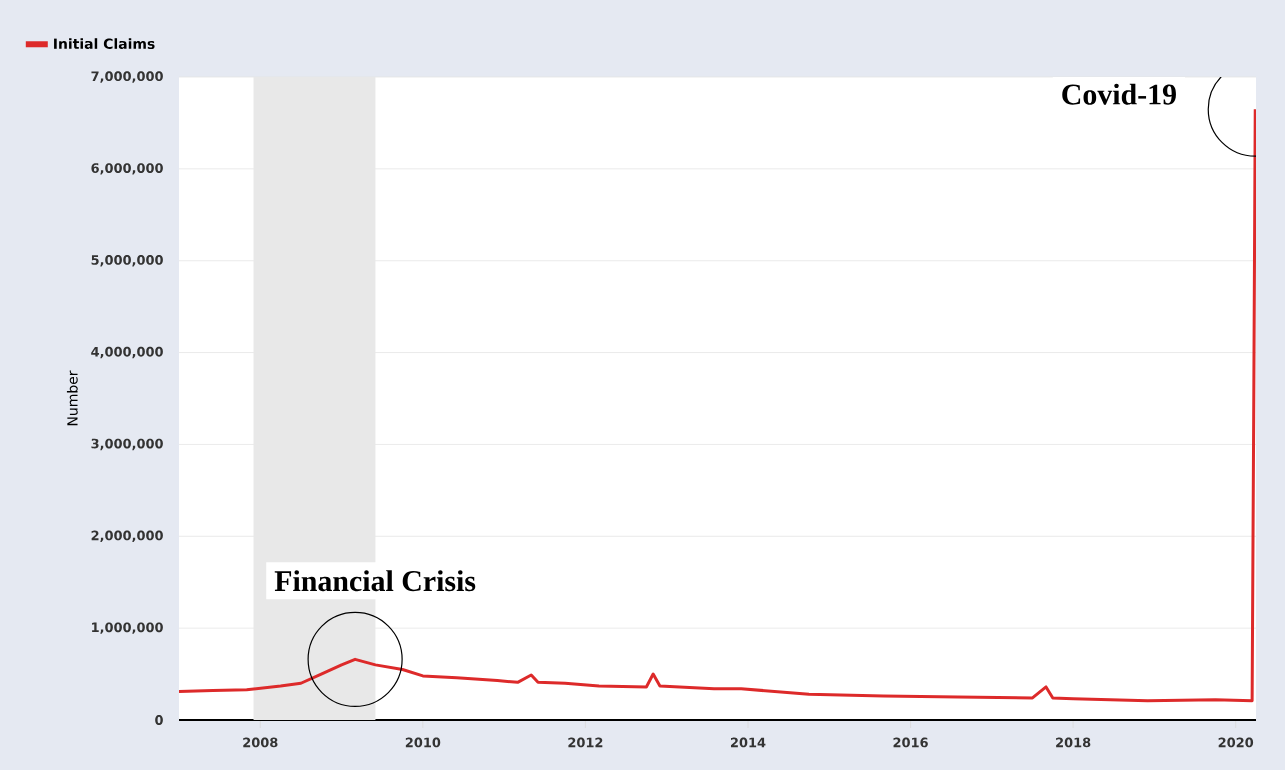 The image size is (1285, 770). Describe the element at coordinates (72, 398) in the screenshot. I see `y-axis-title: Number` at that location.